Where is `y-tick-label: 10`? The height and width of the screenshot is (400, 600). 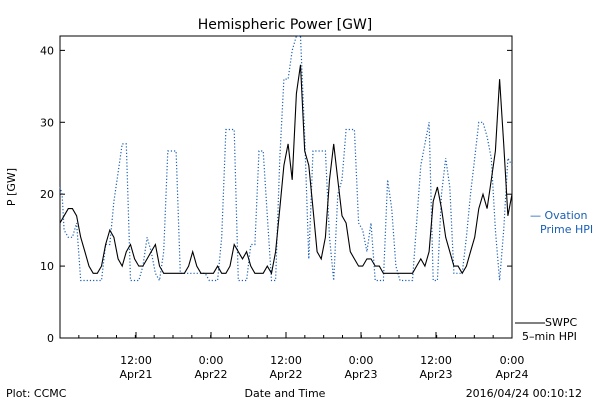
y-tick-label: 10 is located at coordinates (47, 266).